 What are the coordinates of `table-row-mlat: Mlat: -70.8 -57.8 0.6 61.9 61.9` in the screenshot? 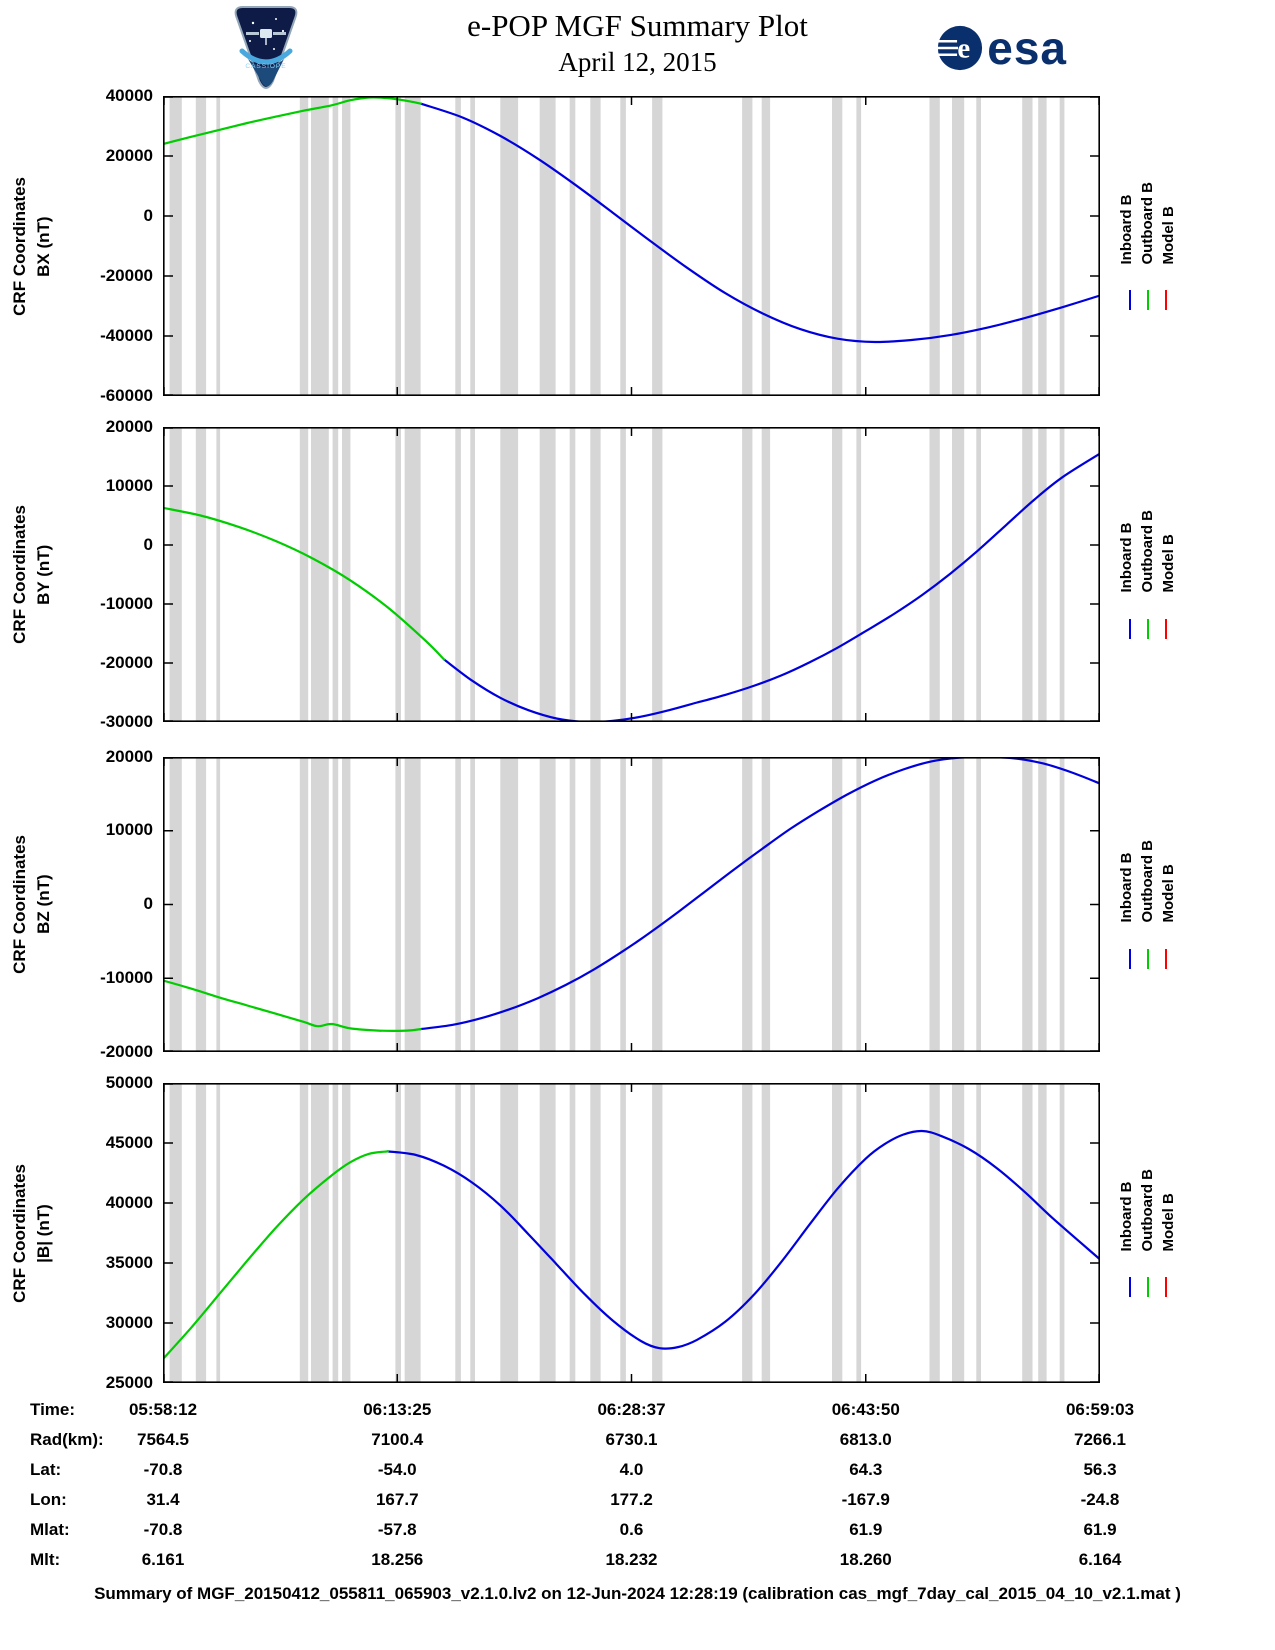 It's located at (637, 1531).